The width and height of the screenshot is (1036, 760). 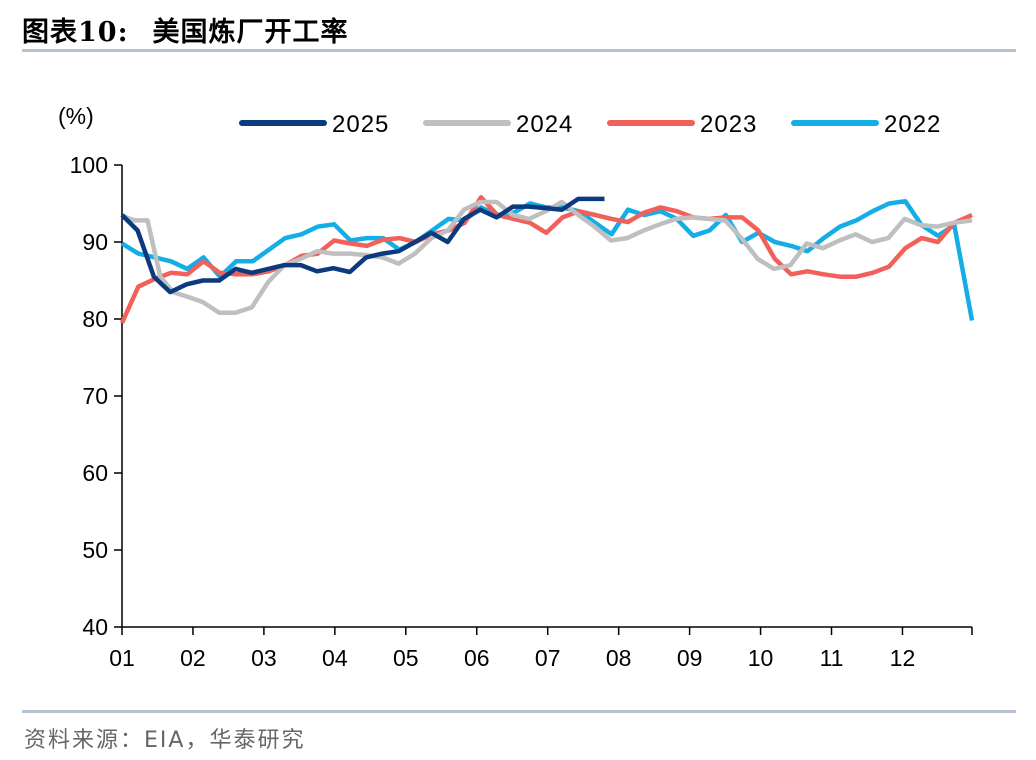 What do you see at coordinates (95, 396) in the screenshot?
I see `y-tick-label: 70` at bounding box center [95, 396].